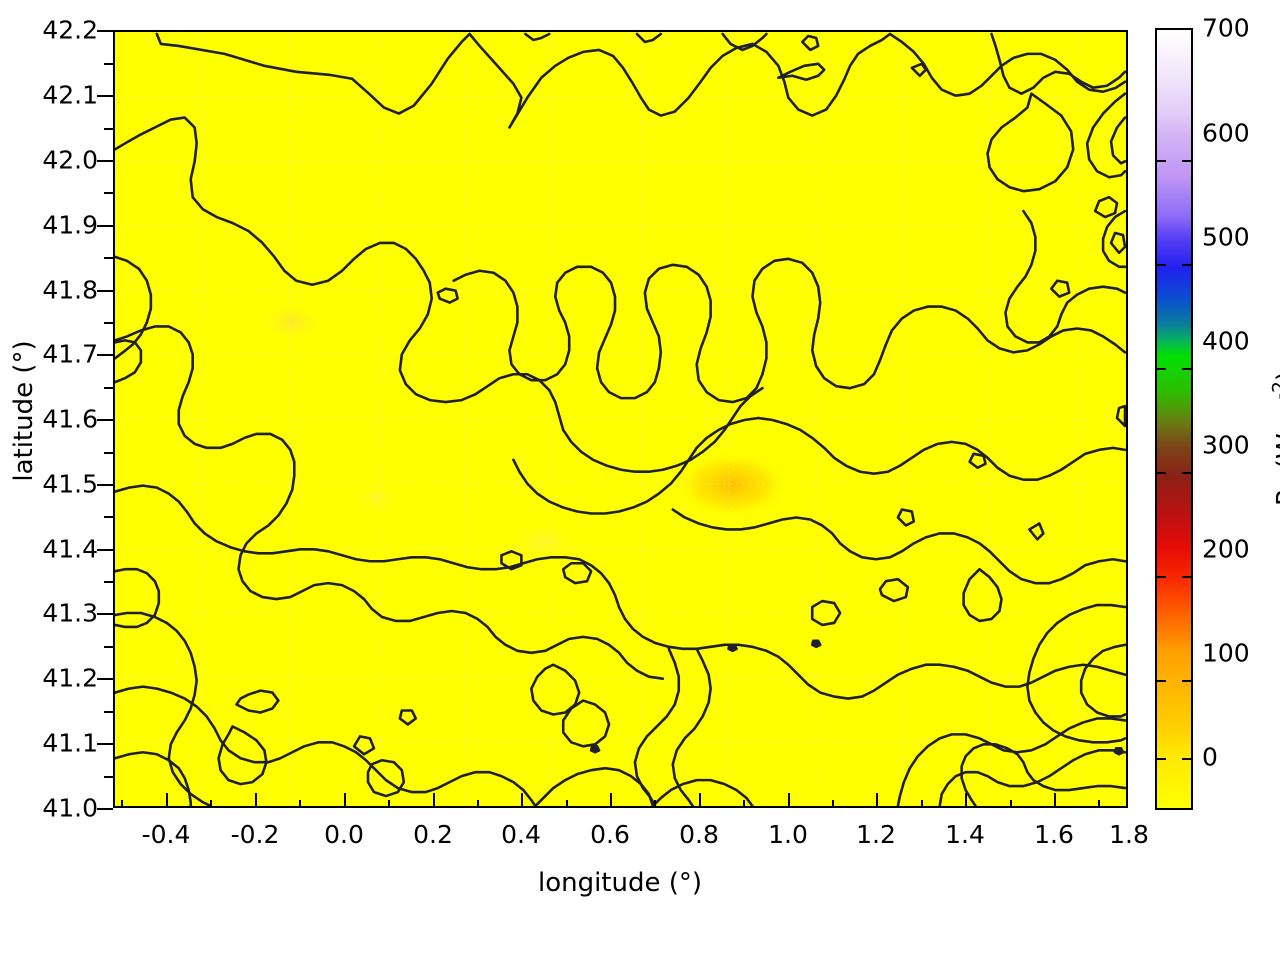  Describe the element at coordinates (610, 834) in the screenshot. I see `x-tick-label: 0.6` at that location.